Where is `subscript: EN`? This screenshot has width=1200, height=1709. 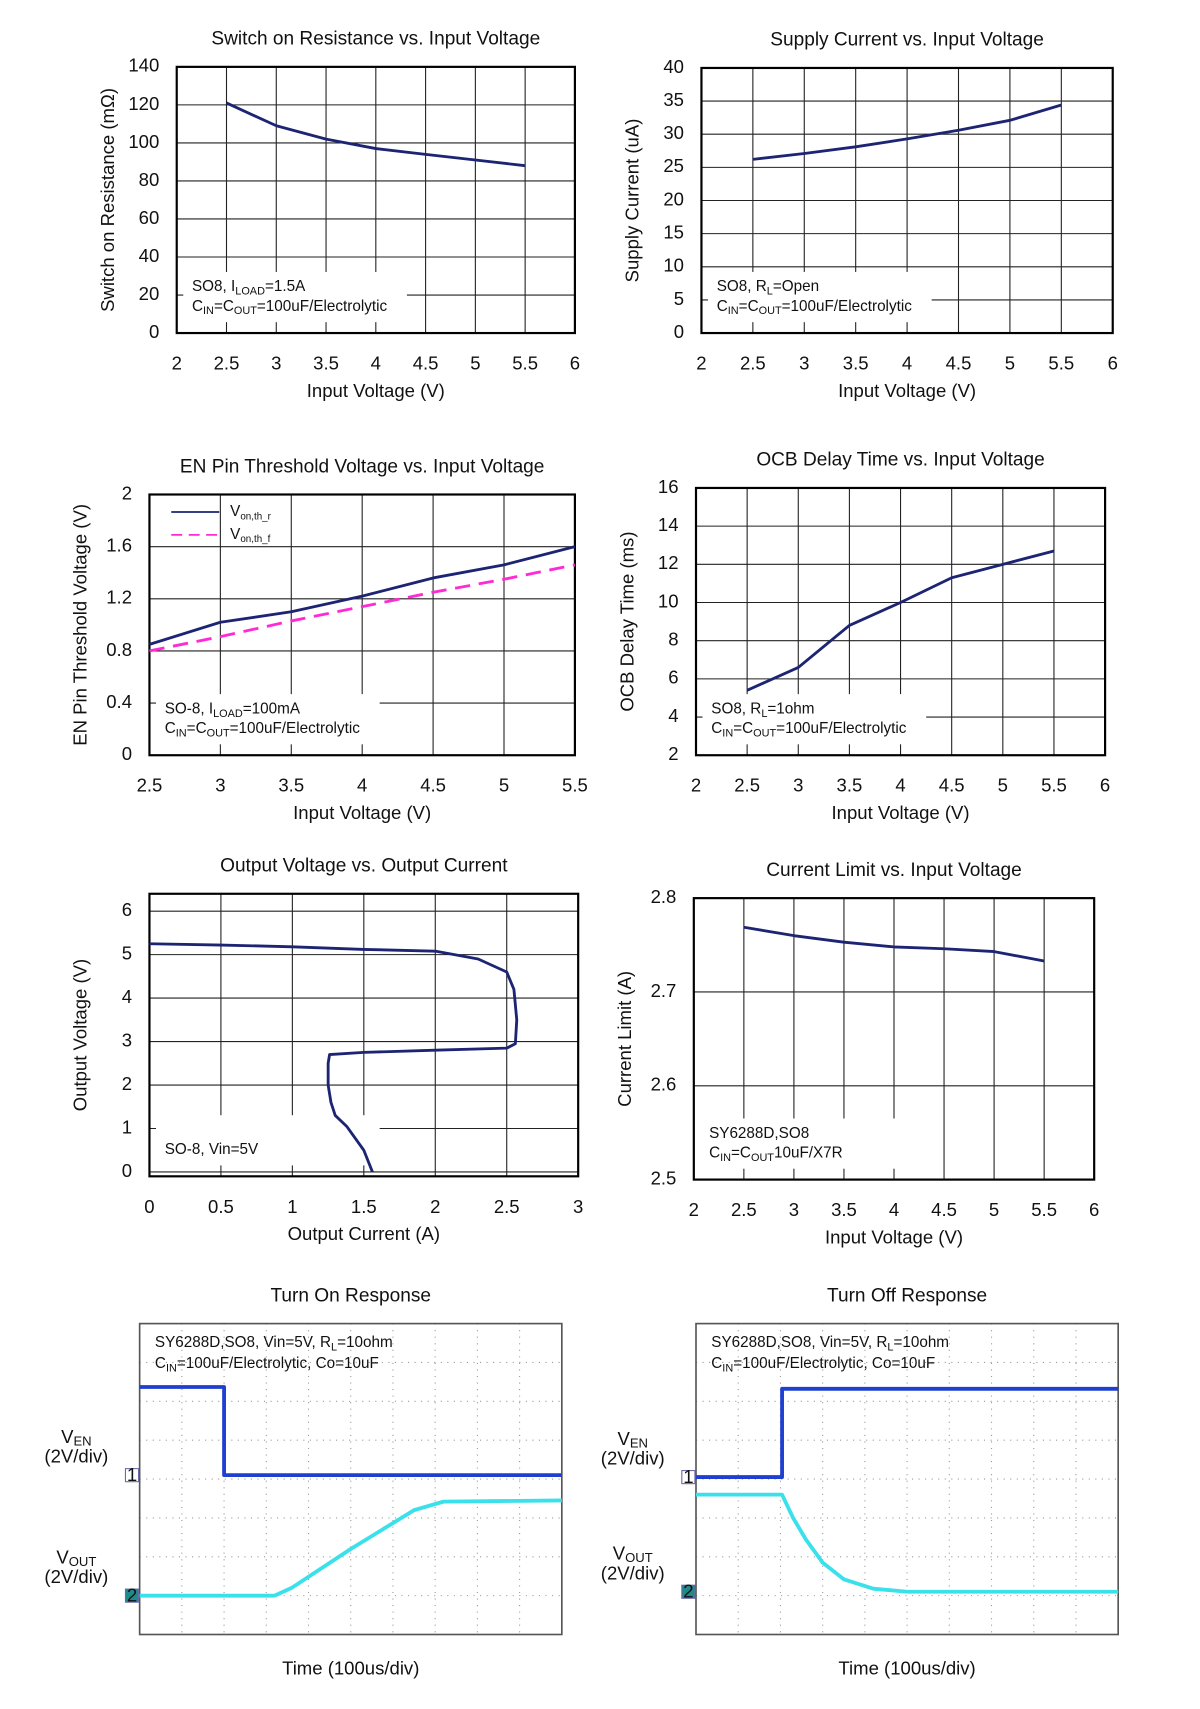
subscript: EN is located at coordinates (82, 1441).